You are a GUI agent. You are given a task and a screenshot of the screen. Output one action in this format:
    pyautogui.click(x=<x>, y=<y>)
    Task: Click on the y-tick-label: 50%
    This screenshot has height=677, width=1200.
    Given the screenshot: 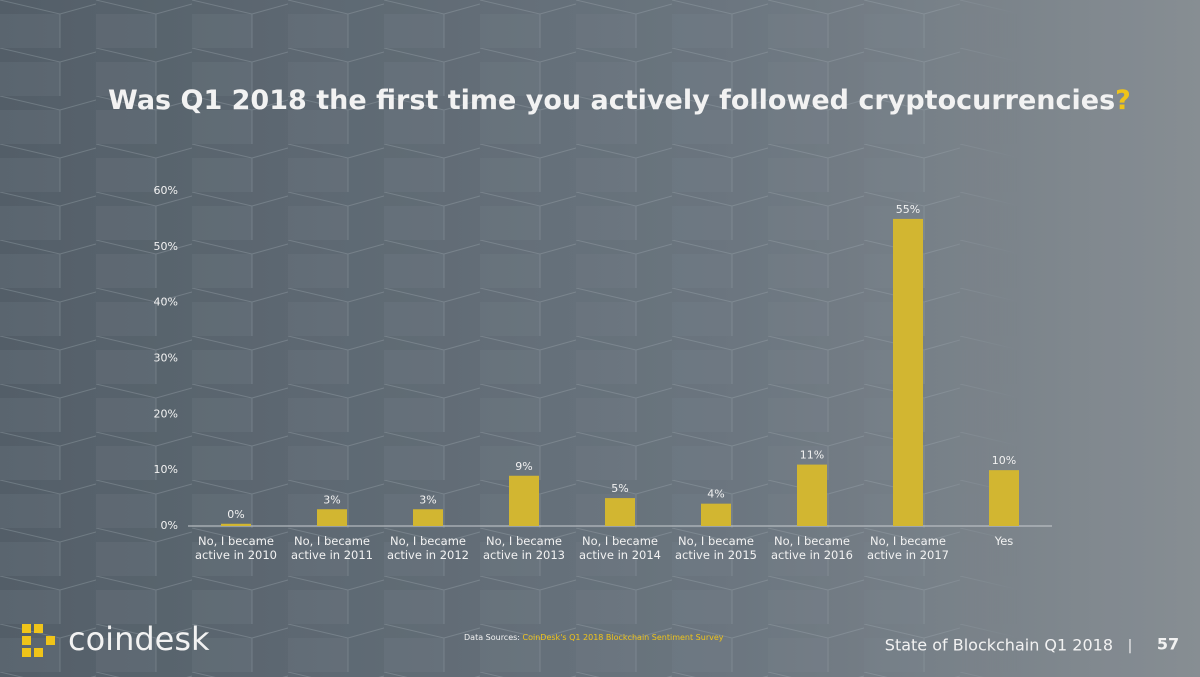 What is the action you would take?
    pyautogui.click(x=166, y=246)
    